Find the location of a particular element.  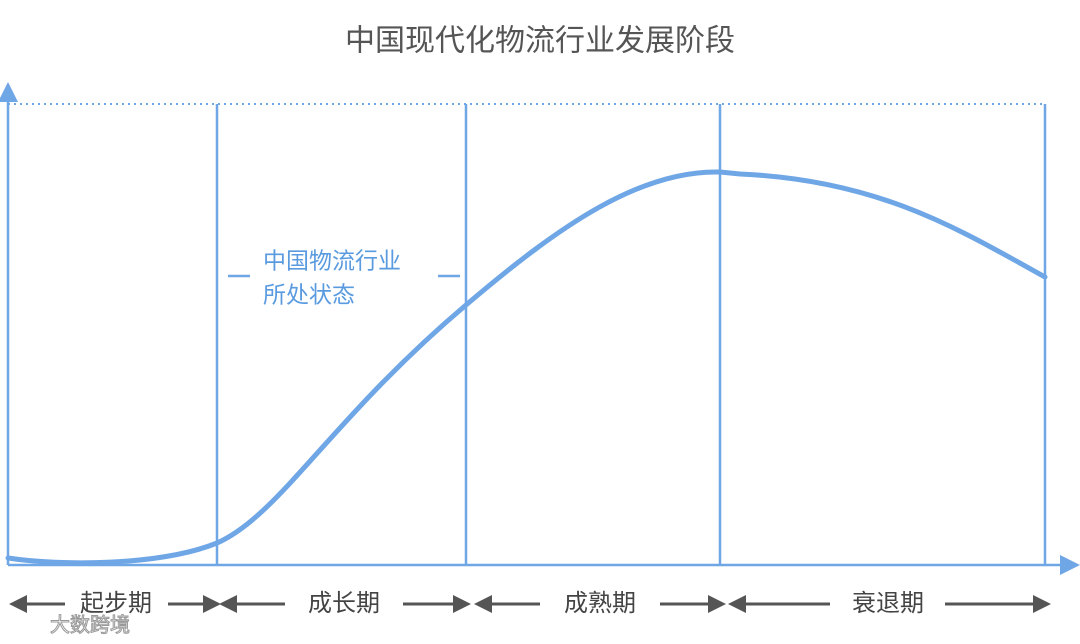

annotation-line: 所处状态 is located at coordinates (309, 296).